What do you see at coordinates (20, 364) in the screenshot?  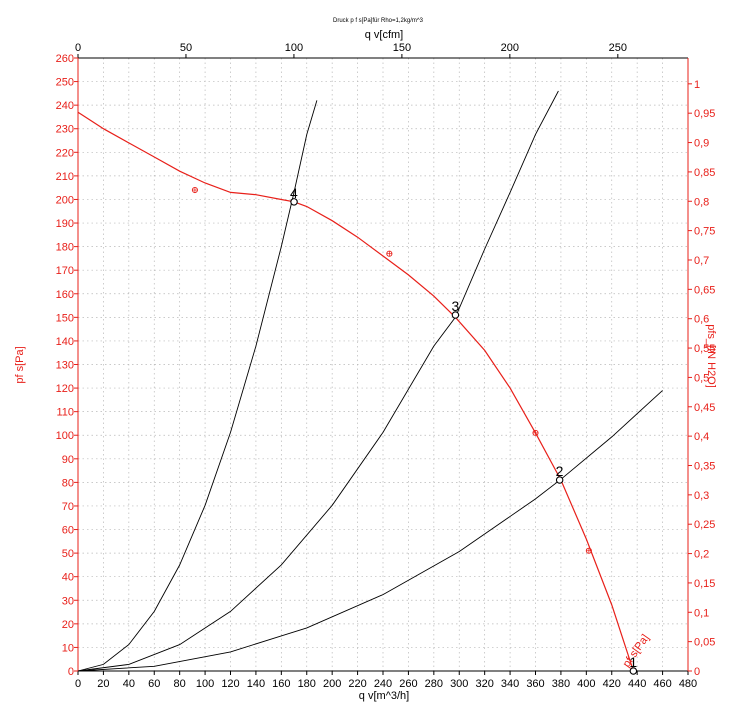 I see `left-axis-label: pf s[Pa]` at bounding box center [20, 364].